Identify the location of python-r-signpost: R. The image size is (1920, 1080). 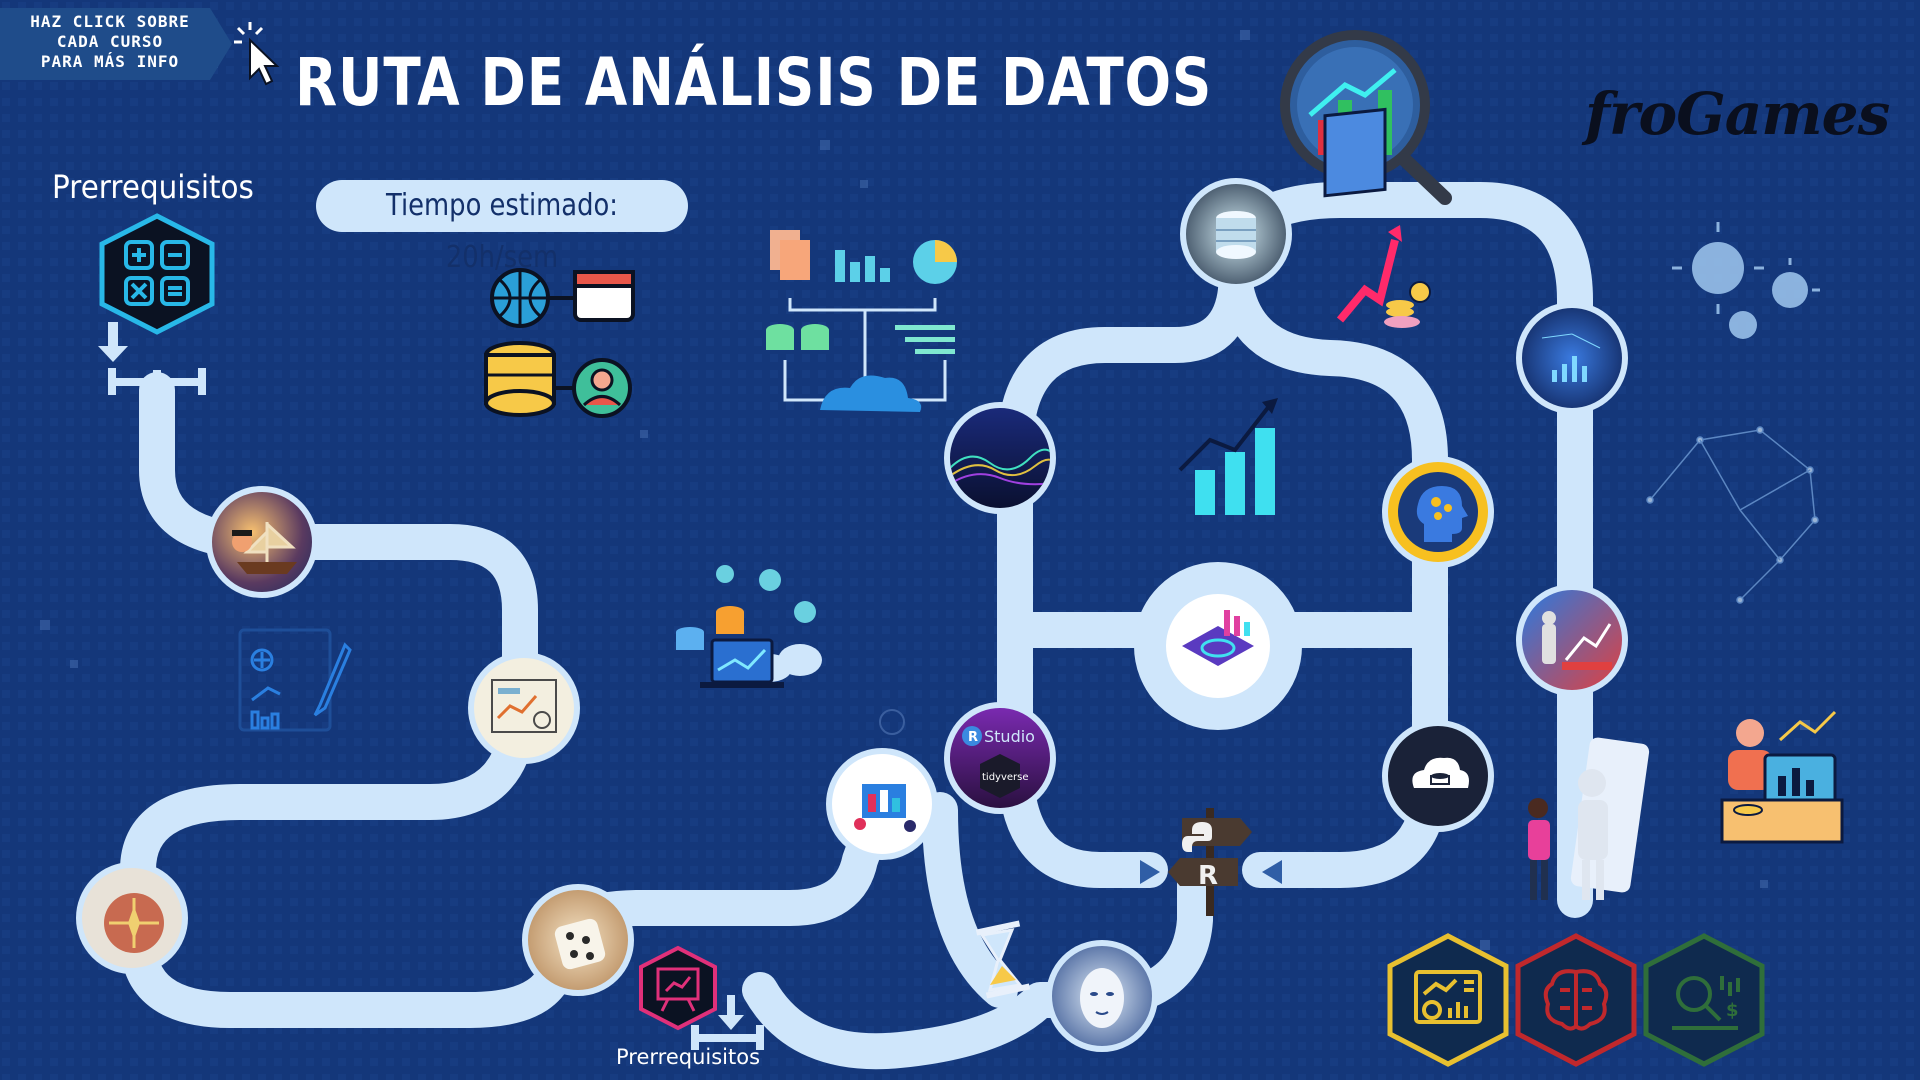
(1210, 862).